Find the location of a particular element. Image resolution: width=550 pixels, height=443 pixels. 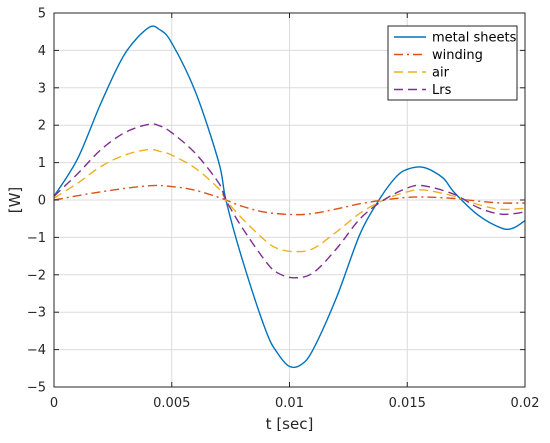

x-tick-label: 0.005 is located at coordinates (171, 403).